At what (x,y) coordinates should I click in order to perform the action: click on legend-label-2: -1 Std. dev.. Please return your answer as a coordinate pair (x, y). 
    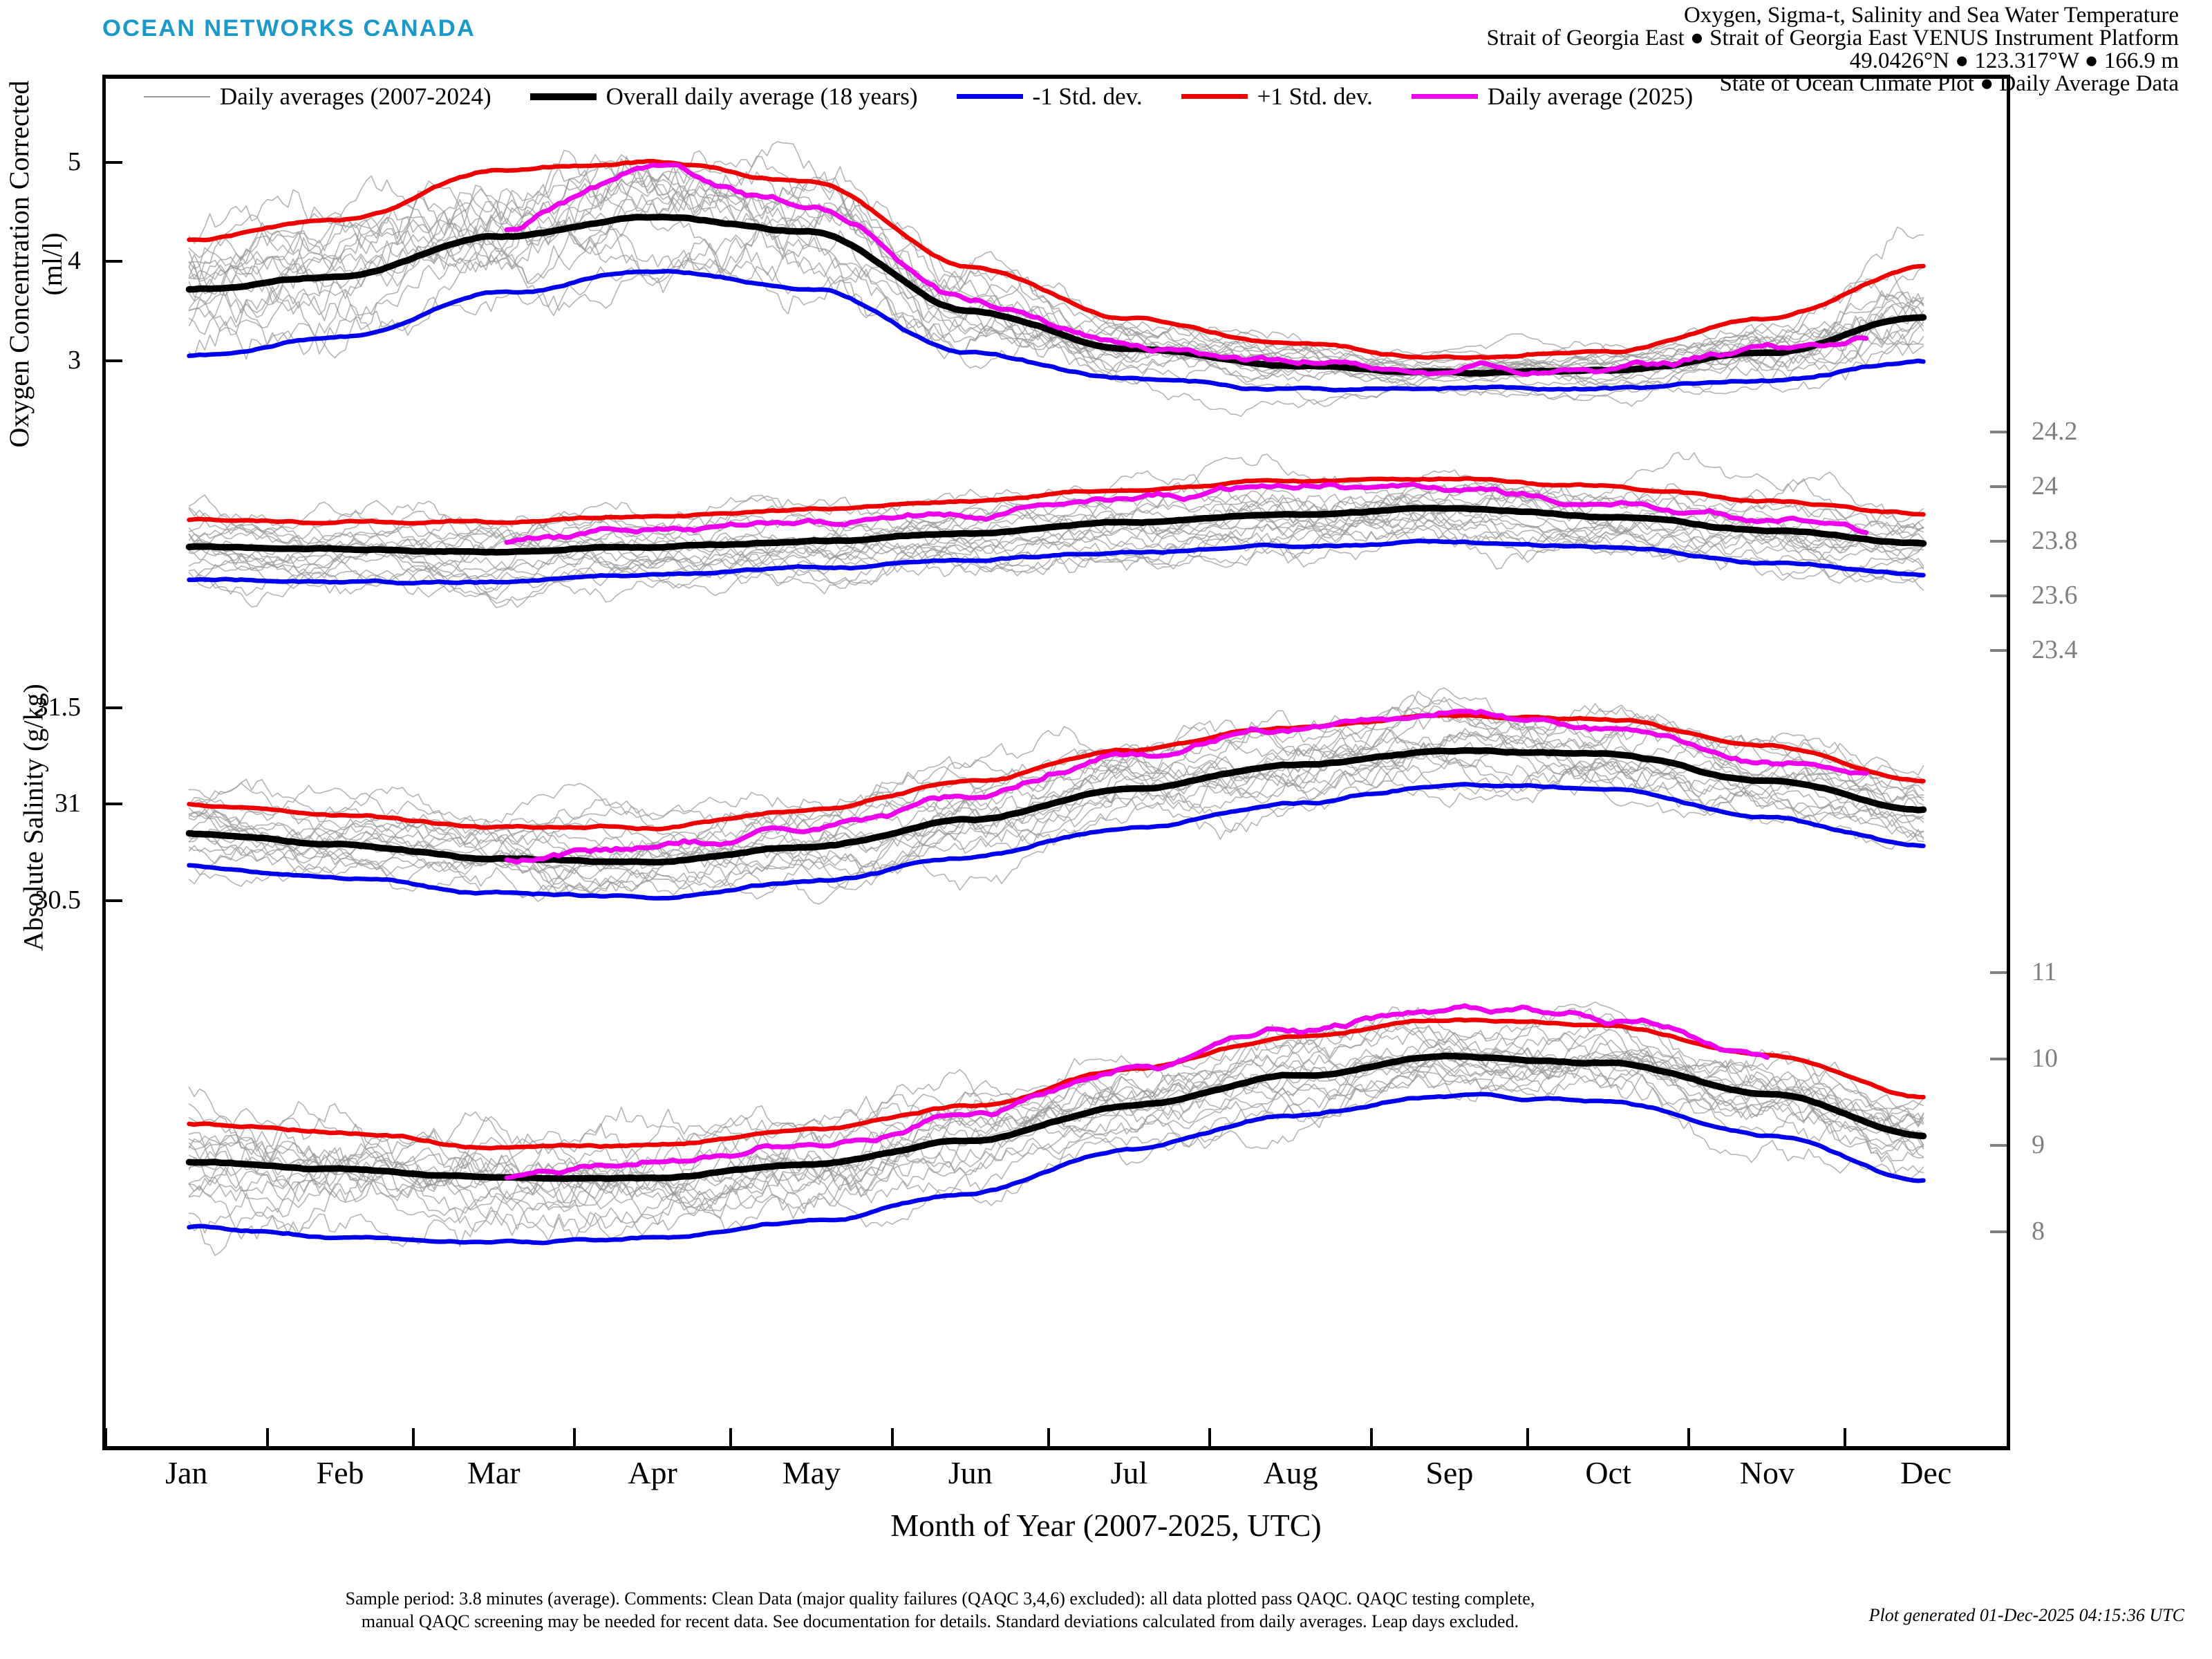
    Looking at the image, I should click on (1087, 97).